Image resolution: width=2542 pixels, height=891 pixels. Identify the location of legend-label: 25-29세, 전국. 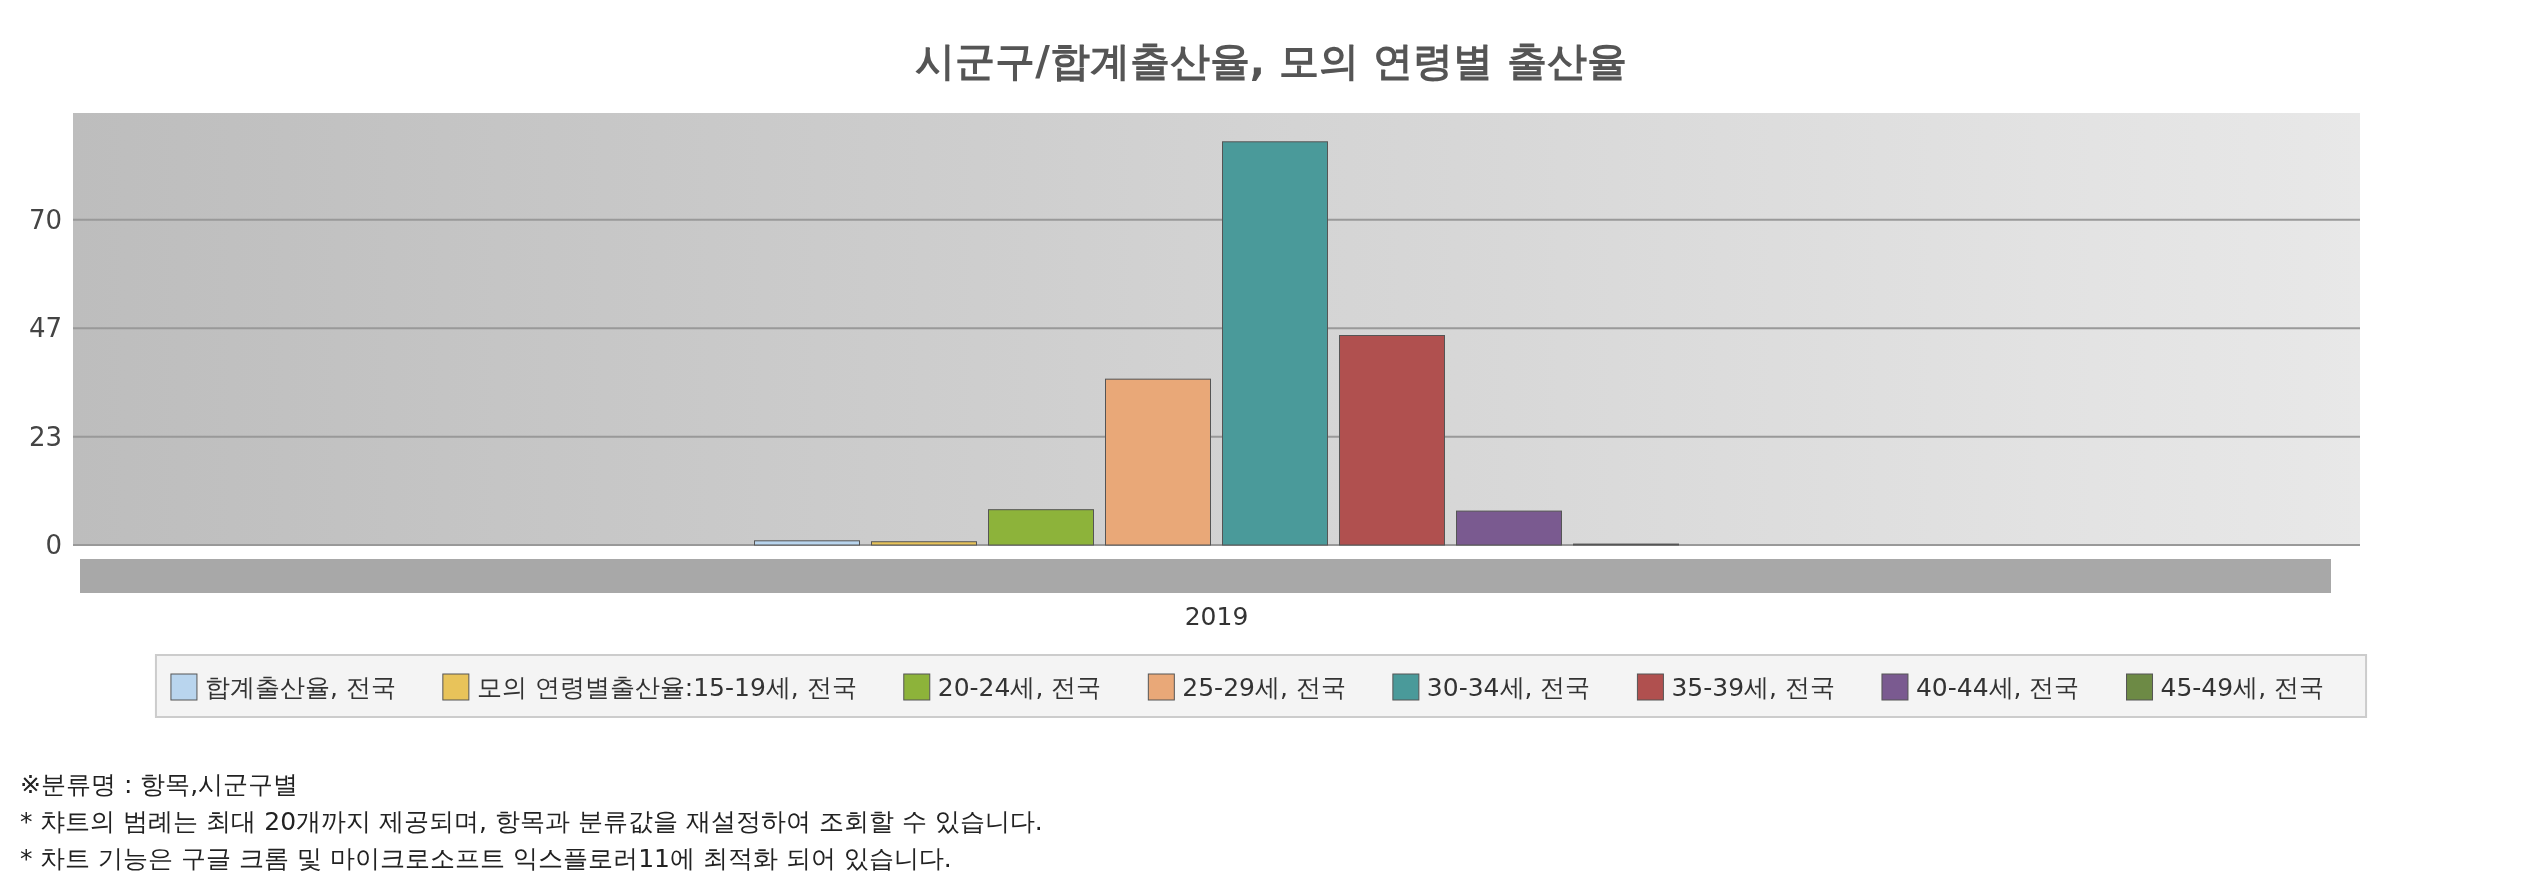
(1264, 687).